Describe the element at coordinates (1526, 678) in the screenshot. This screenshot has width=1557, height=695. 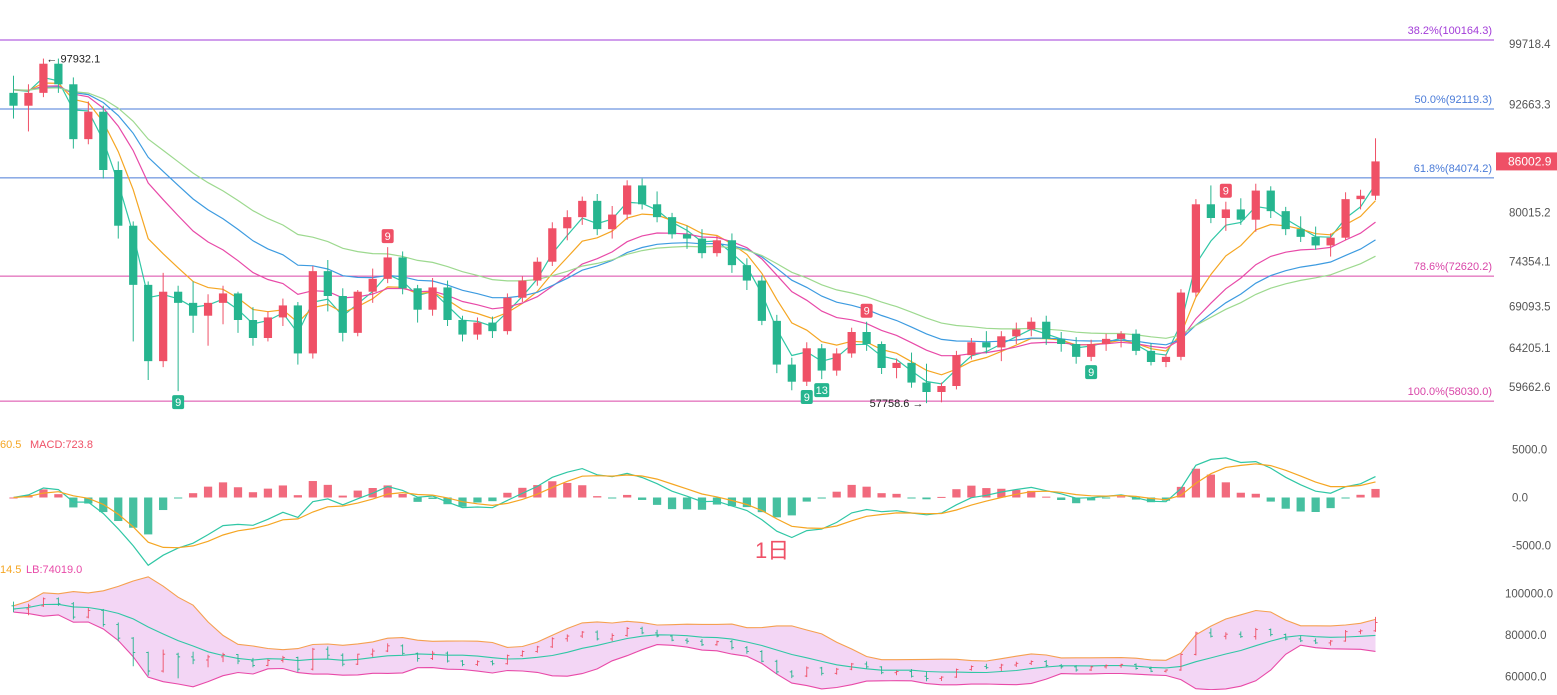
I see `boll-axis-label: 60000.0` at that location.